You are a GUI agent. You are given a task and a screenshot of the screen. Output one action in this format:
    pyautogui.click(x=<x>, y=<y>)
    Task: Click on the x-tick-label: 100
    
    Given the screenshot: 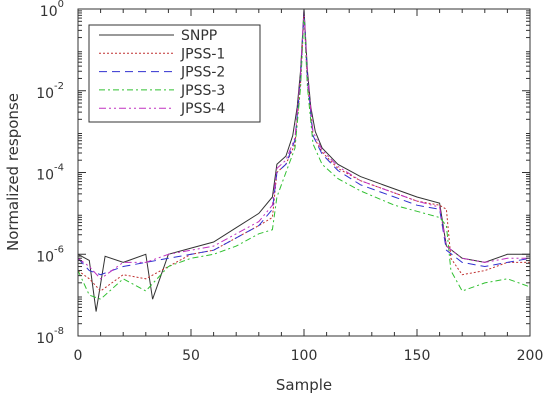 What is the action you would take?
    pyautogui.click(x=304, y=356)
    